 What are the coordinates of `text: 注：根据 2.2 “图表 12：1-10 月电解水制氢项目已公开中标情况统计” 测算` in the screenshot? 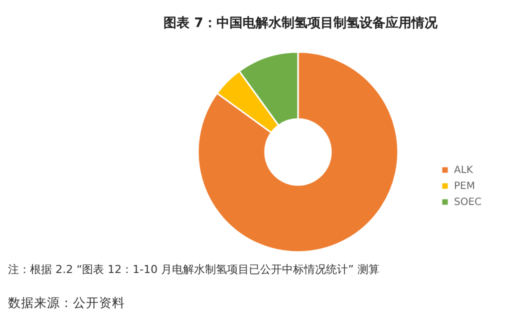 It's located at (194, 269).